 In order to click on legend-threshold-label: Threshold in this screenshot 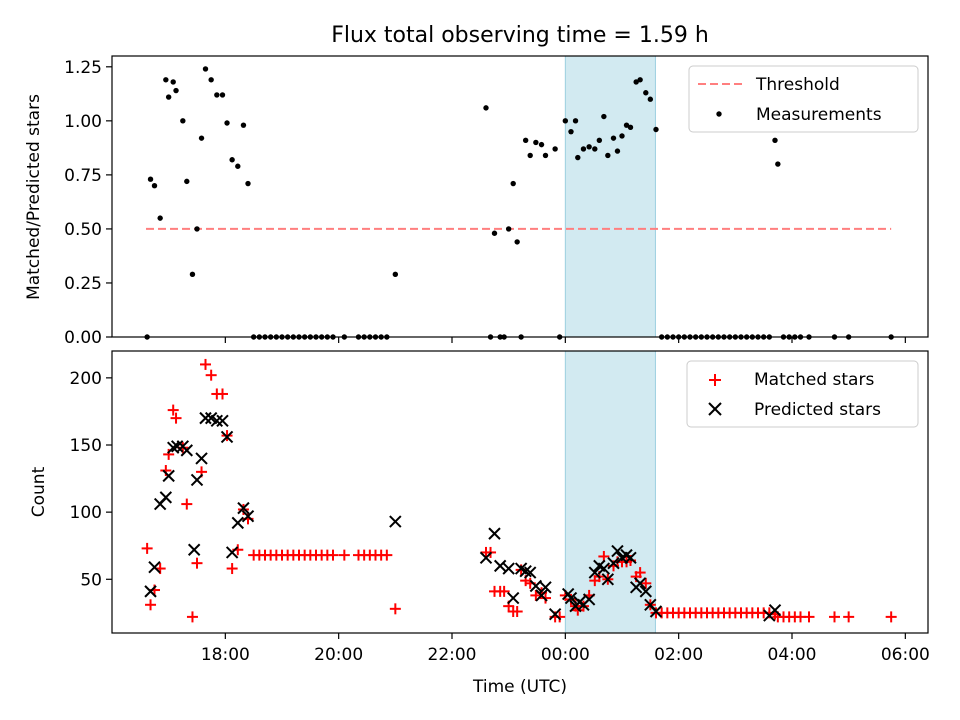, I will do `click(797, 85)`.